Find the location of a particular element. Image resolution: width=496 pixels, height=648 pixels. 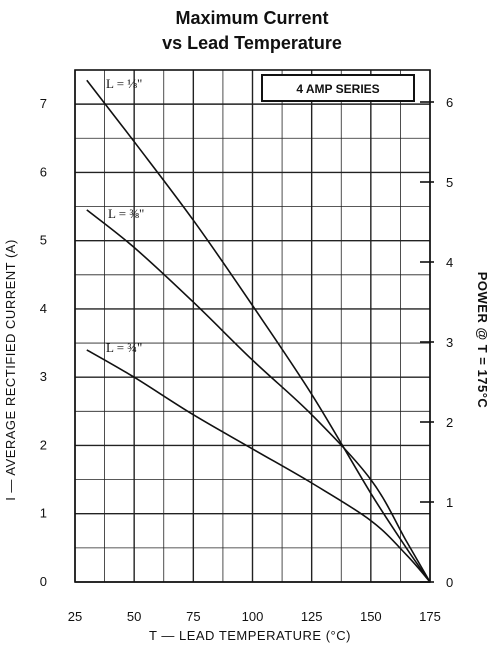

x-tick-label: 150 is located at coordinates (371, 616).